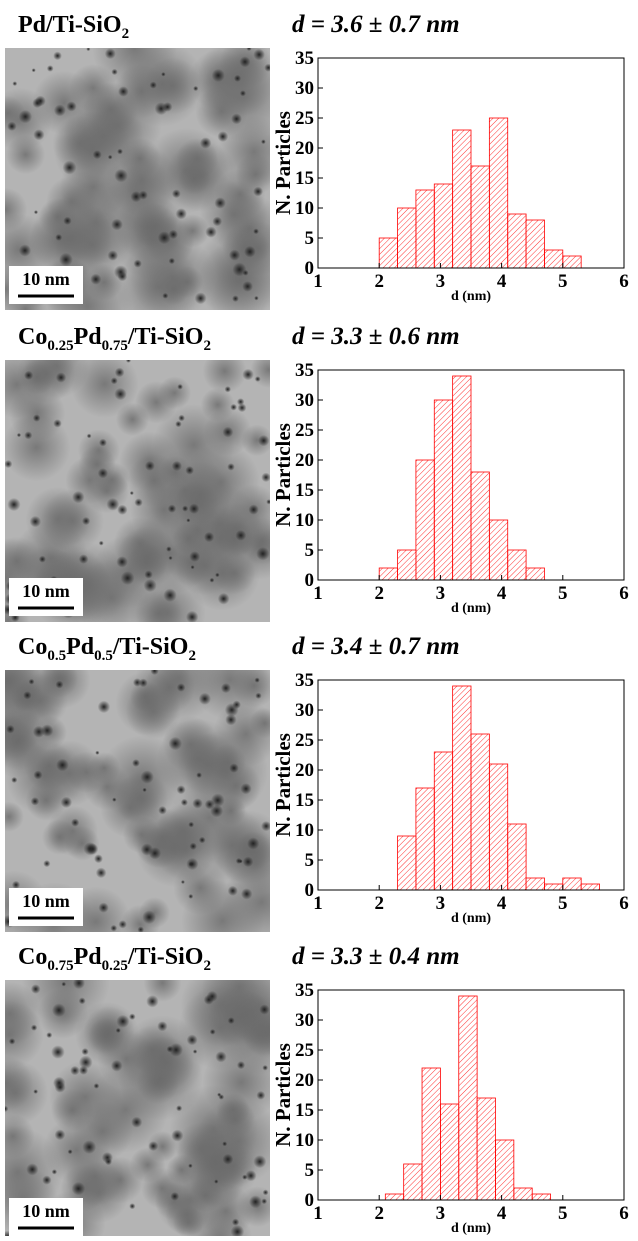  Describe the element at coordinates (114, 339) in the screenshot. I see `sample-title: Co0.25Pd0.75/Ti-SiO2` at that location.